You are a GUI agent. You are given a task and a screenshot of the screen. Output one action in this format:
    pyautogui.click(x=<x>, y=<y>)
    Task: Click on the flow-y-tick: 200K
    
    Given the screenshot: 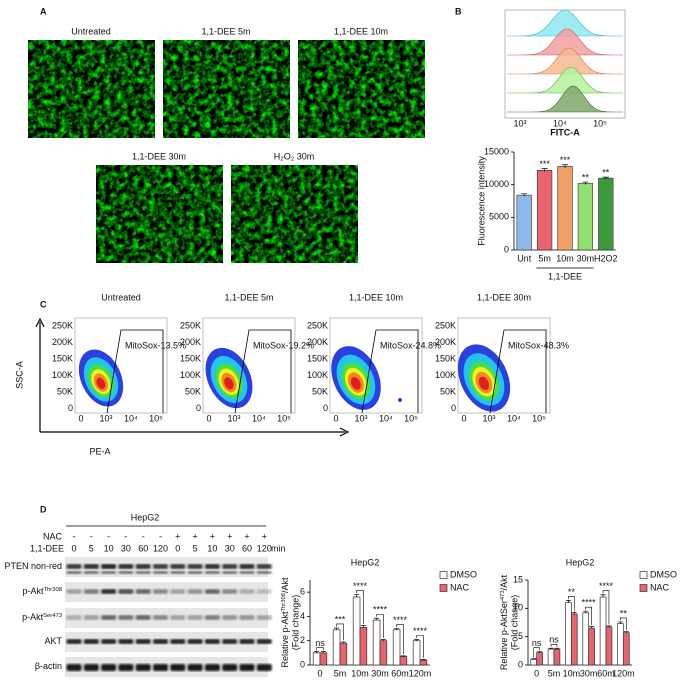 What is the action you would take?
    pyautogui.click(x=190, y=342)
    